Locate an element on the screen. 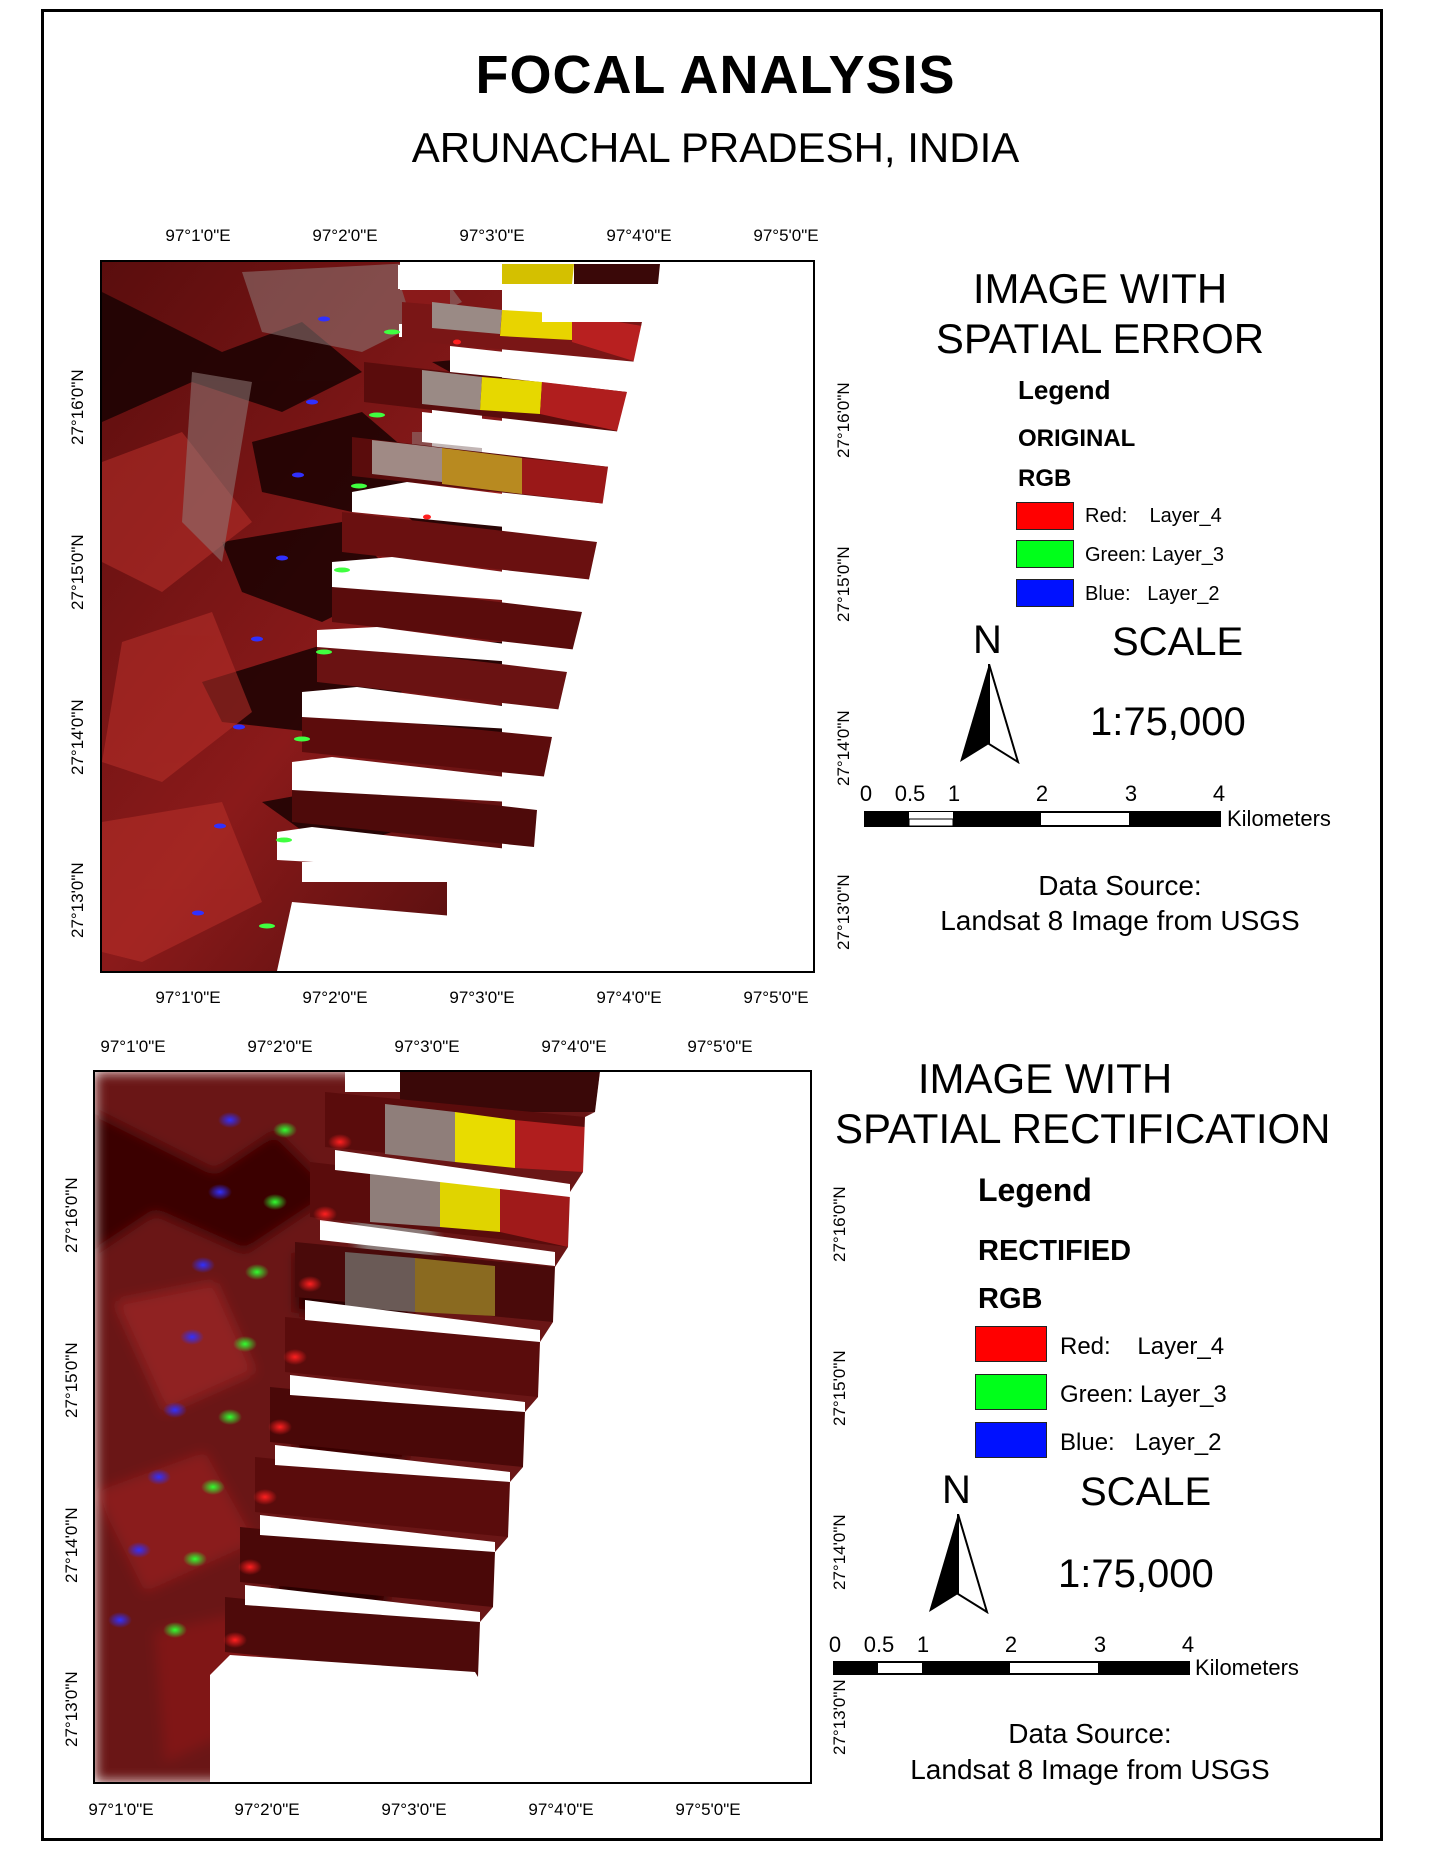  bottom-panel-title-line2: SPATIAL RECTIFICATION is located at coordinates (1083, 1128).